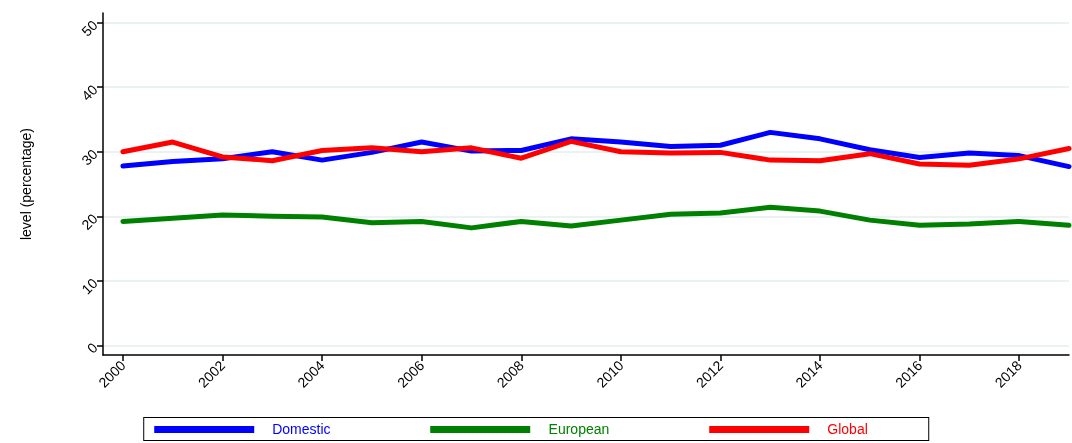 The height and width of the screenshot is (443, 1072). Describe the element at coordinates (89, 157) in the screenshot. I see `y-tick-label: 30` at that location.